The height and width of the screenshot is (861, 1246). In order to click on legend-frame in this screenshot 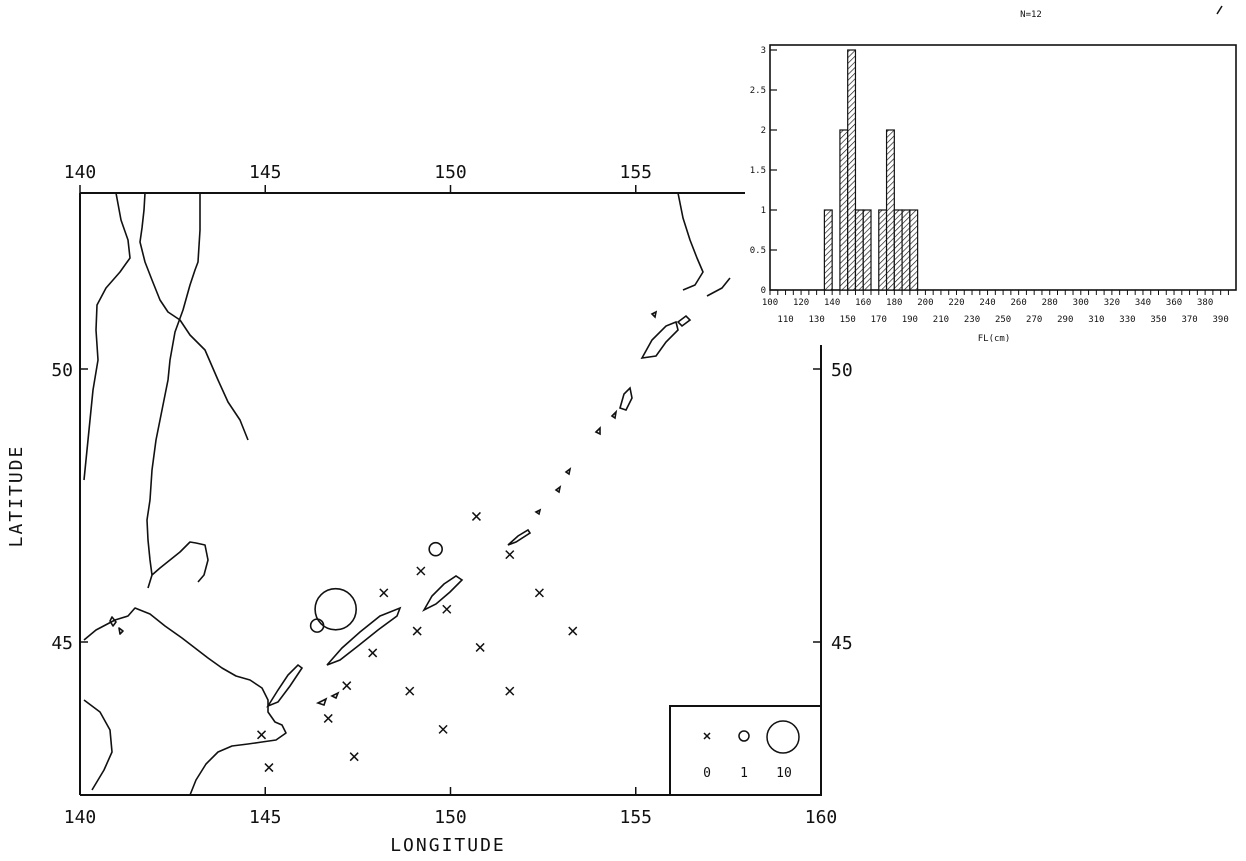, I will do `click(745, 750)`.